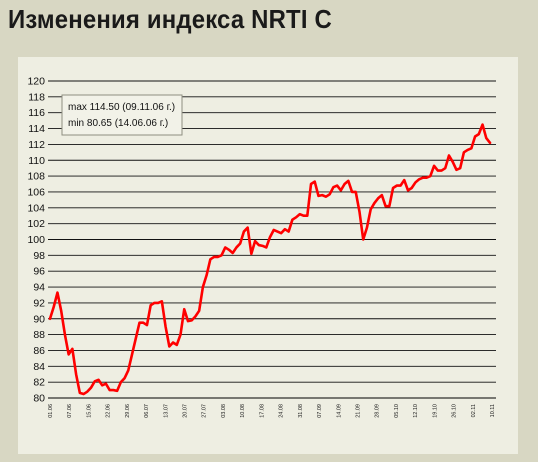 Image resolution: width=538 pixels, height=462 pixels. I want to click on y-tick-label: 104, so click(36, 208).